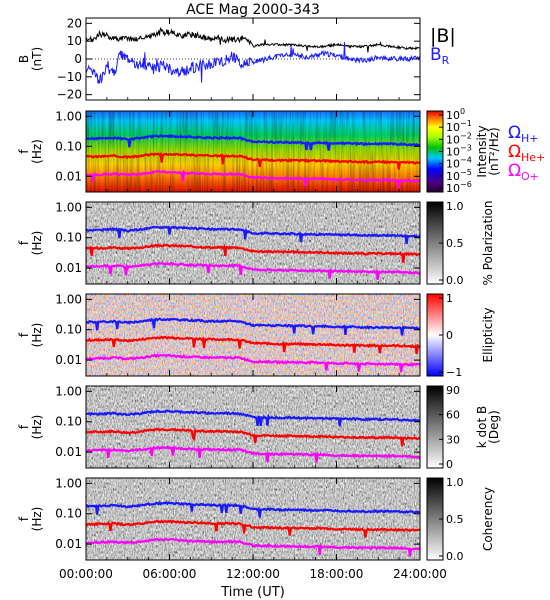  What do you see at coordinates (459, 187) in the screenshot?
I see `colorbar-tick-label: 10−6` at bounding box center [459, 187].